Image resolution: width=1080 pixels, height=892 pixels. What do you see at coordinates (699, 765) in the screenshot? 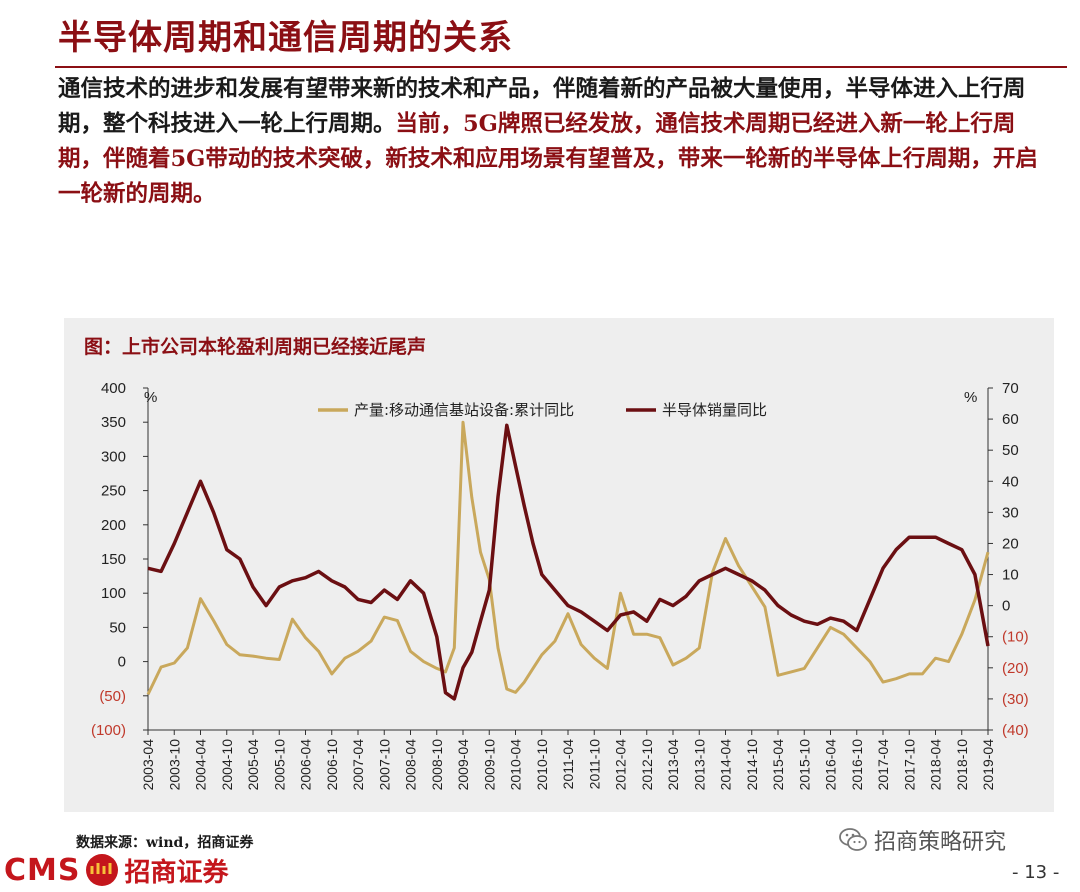
I see `x-tick-label: 2013-10` at bounding box center [699, 765].